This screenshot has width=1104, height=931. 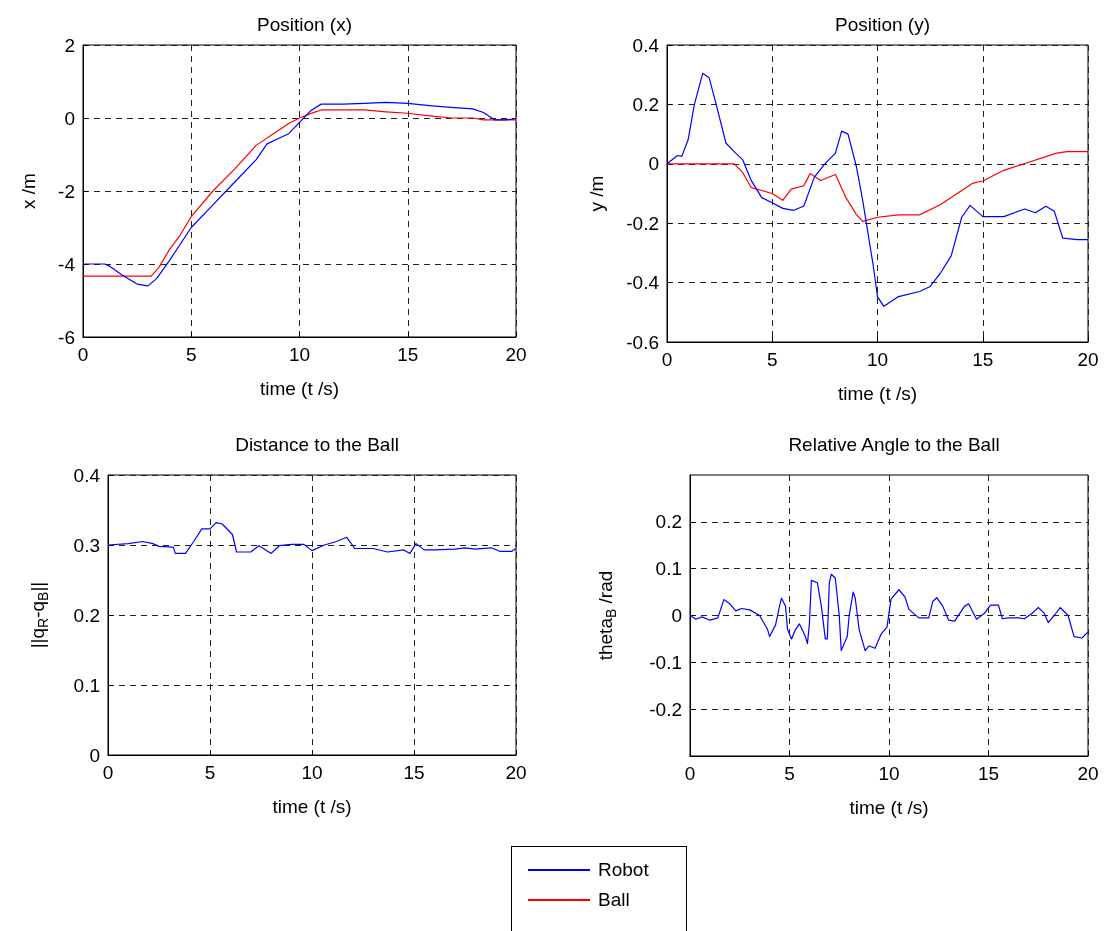 What do you see at coordinates (614, 900) in the screenshot?
I see `legend-label: Ball` at bounding box center [614, 900].